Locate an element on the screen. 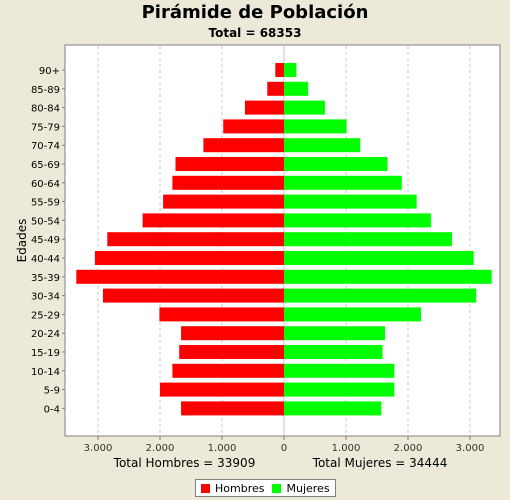 The image size is (510, 500). y-tick-label: 10-14 is located at coordinates (45, 372).